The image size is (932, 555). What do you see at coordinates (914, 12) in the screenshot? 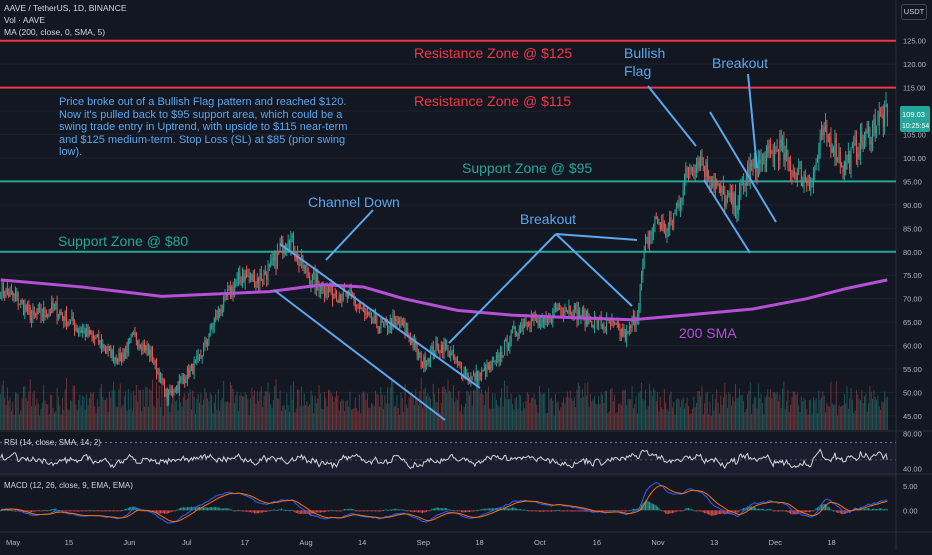
I see `currency-button: USDT` at bounding box center [914, 12].